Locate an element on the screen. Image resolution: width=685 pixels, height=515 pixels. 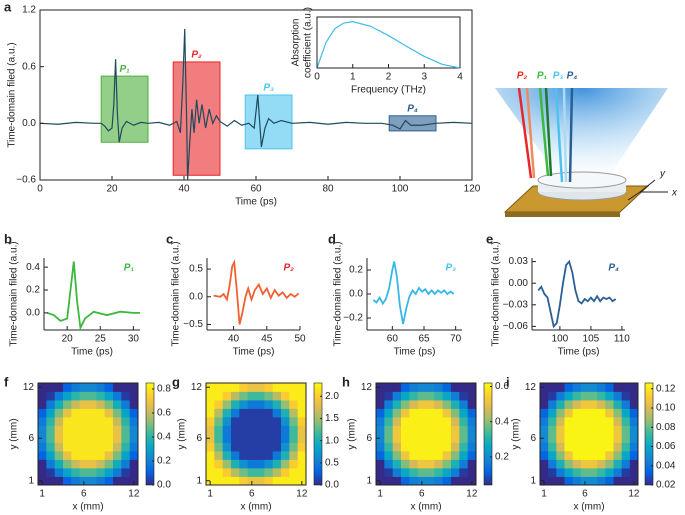
y-tick-label: 12 is located at coordinates (367, 387).